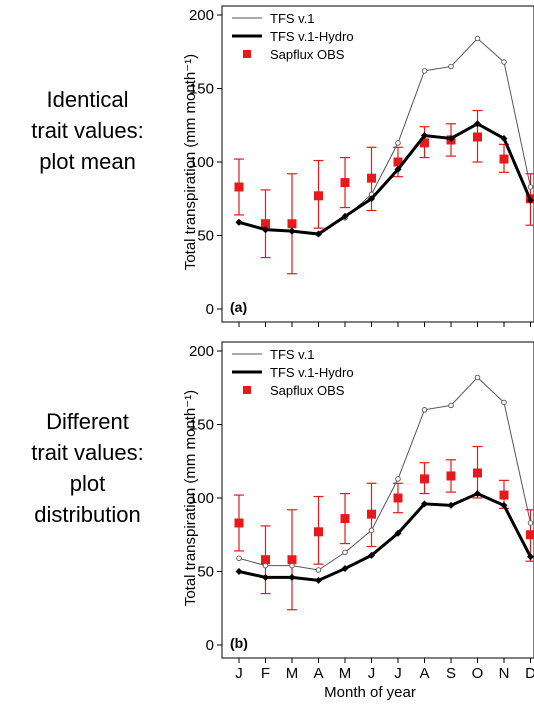  Describe the element at coordinates (247, 390) in the screenshot. I see `legend-swatch` at that location.